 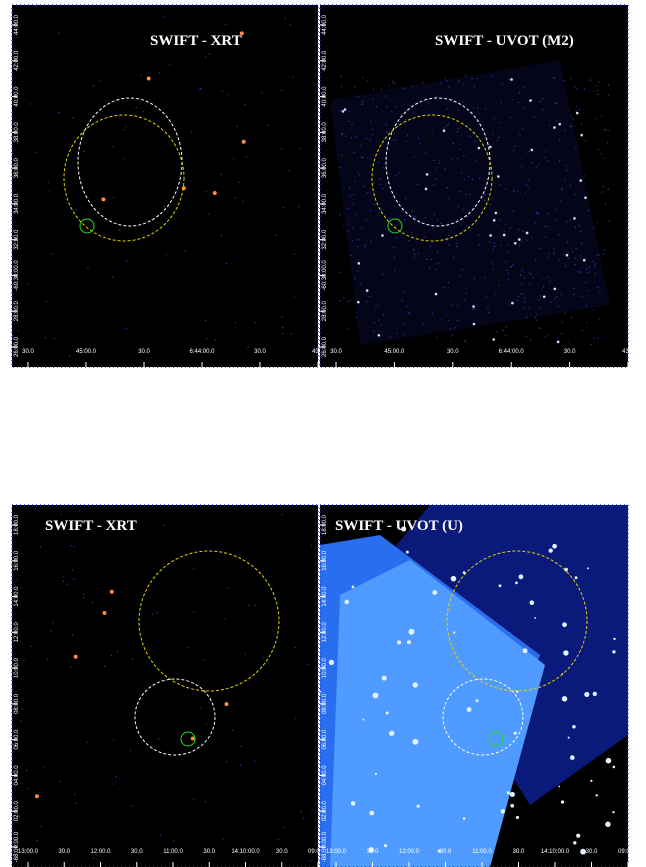 I want to click on x-tick-label: 45:00.0, so click(x=86, y=352).